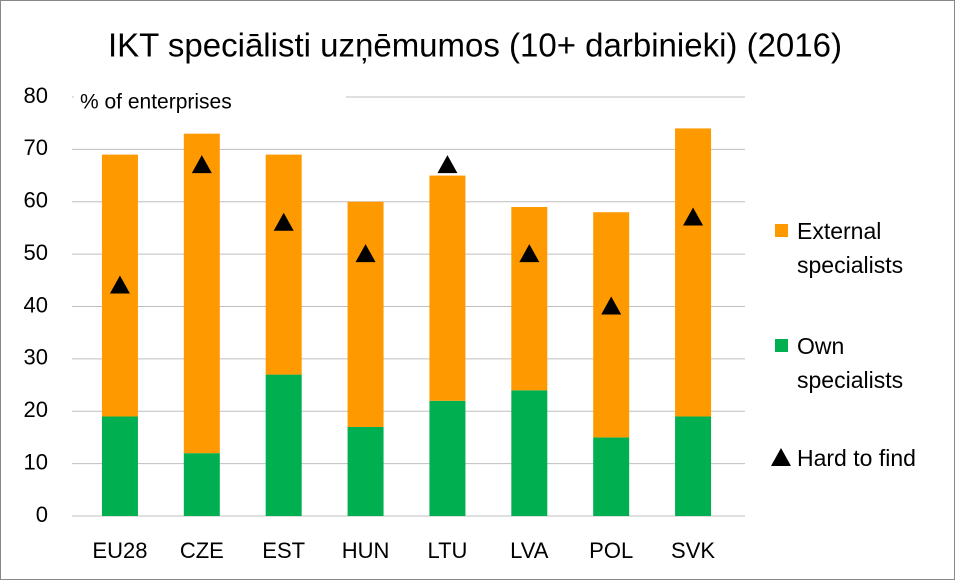  Describe the element at coordinates (202, 550) in the screenshot. I see `x-tick-label: CZE` at that location.